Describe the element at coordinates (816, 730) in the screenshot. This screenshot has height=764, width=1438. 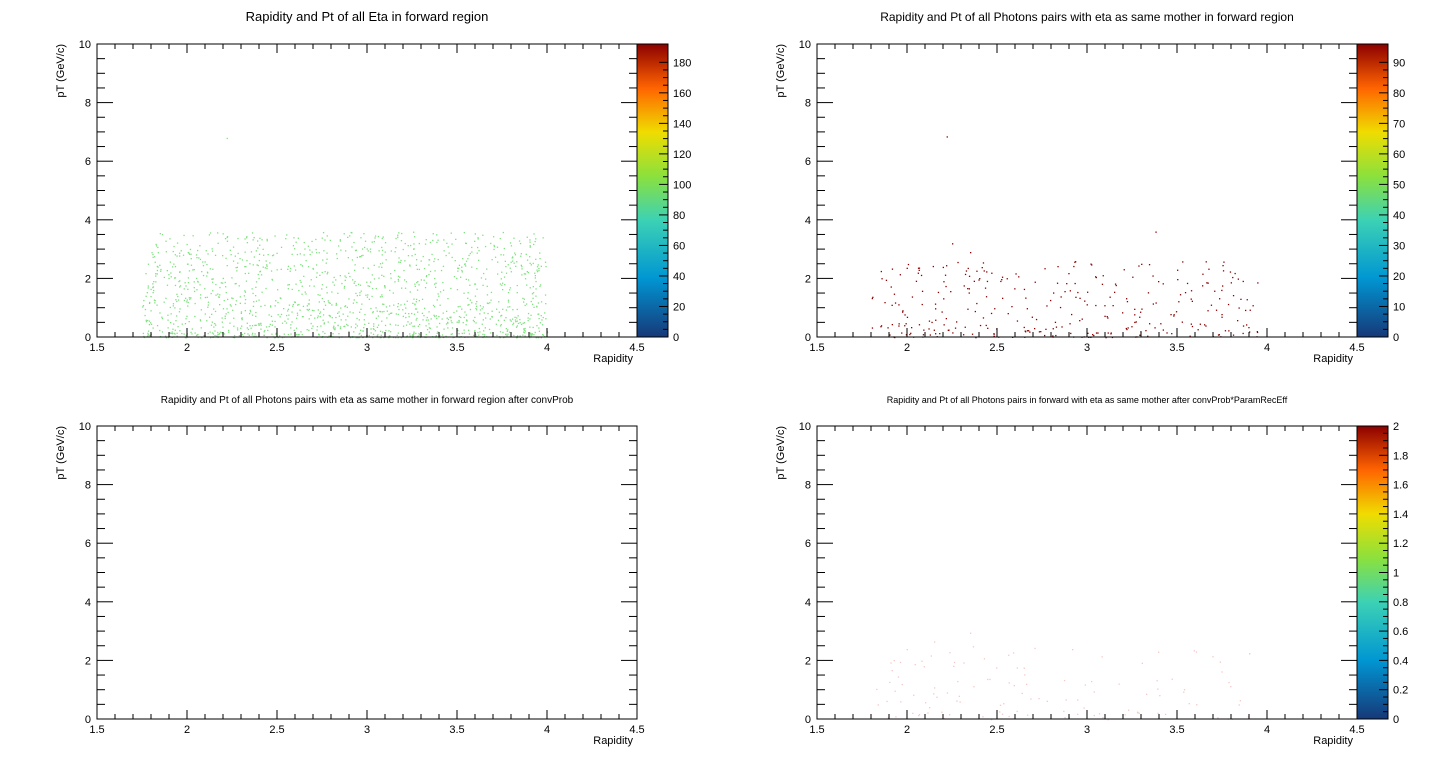
I see `x-tick-label: 1.5` at that location.